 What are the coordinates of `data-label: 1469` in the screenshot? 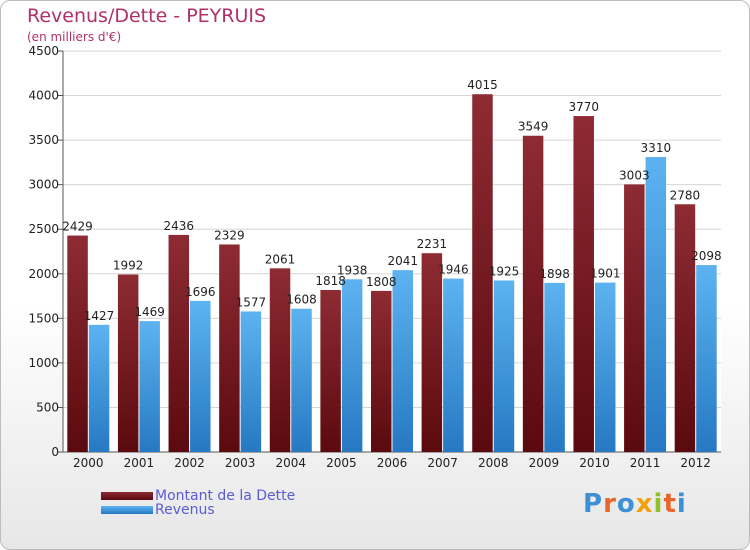 It's located at (149, 312).